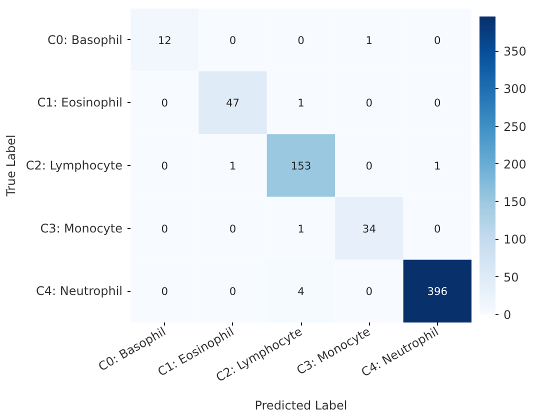  I want to click on color-bar-label: 200, so click(515, 164).